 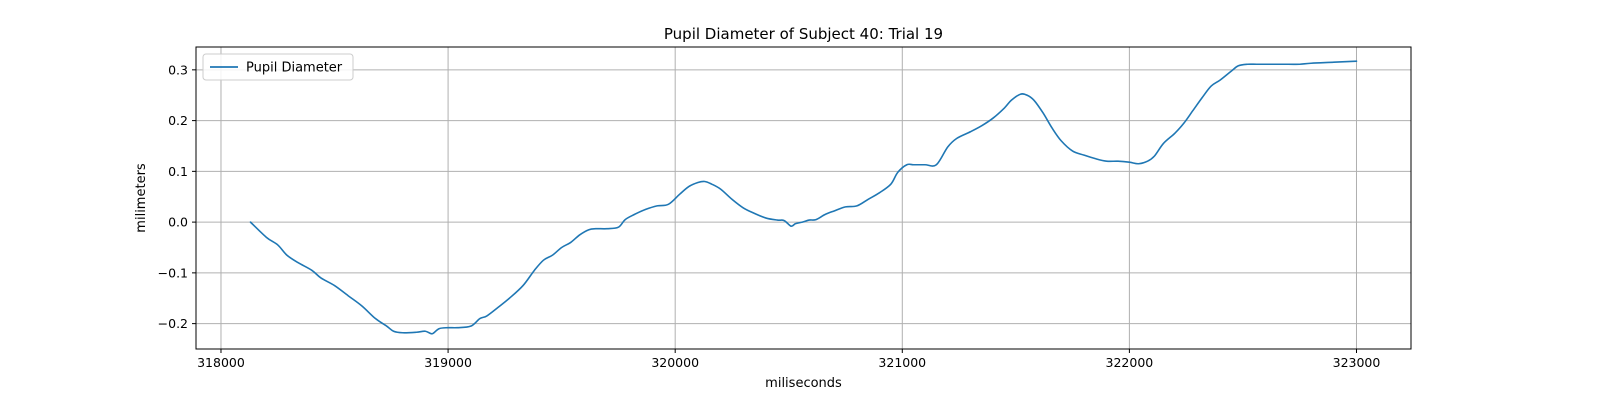 What do you see at coordinates (178, 69) in the screenshot?
I see `y-tick-label: 0.3` at bounding box center [178, 69].